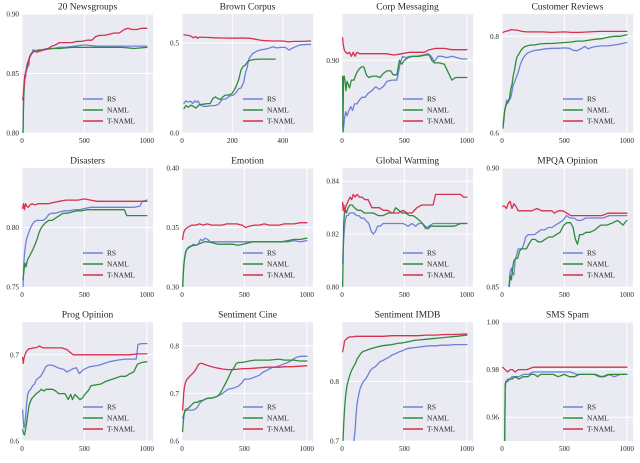  I want to click on y-tick-label: 0.84, so click(332, 182).